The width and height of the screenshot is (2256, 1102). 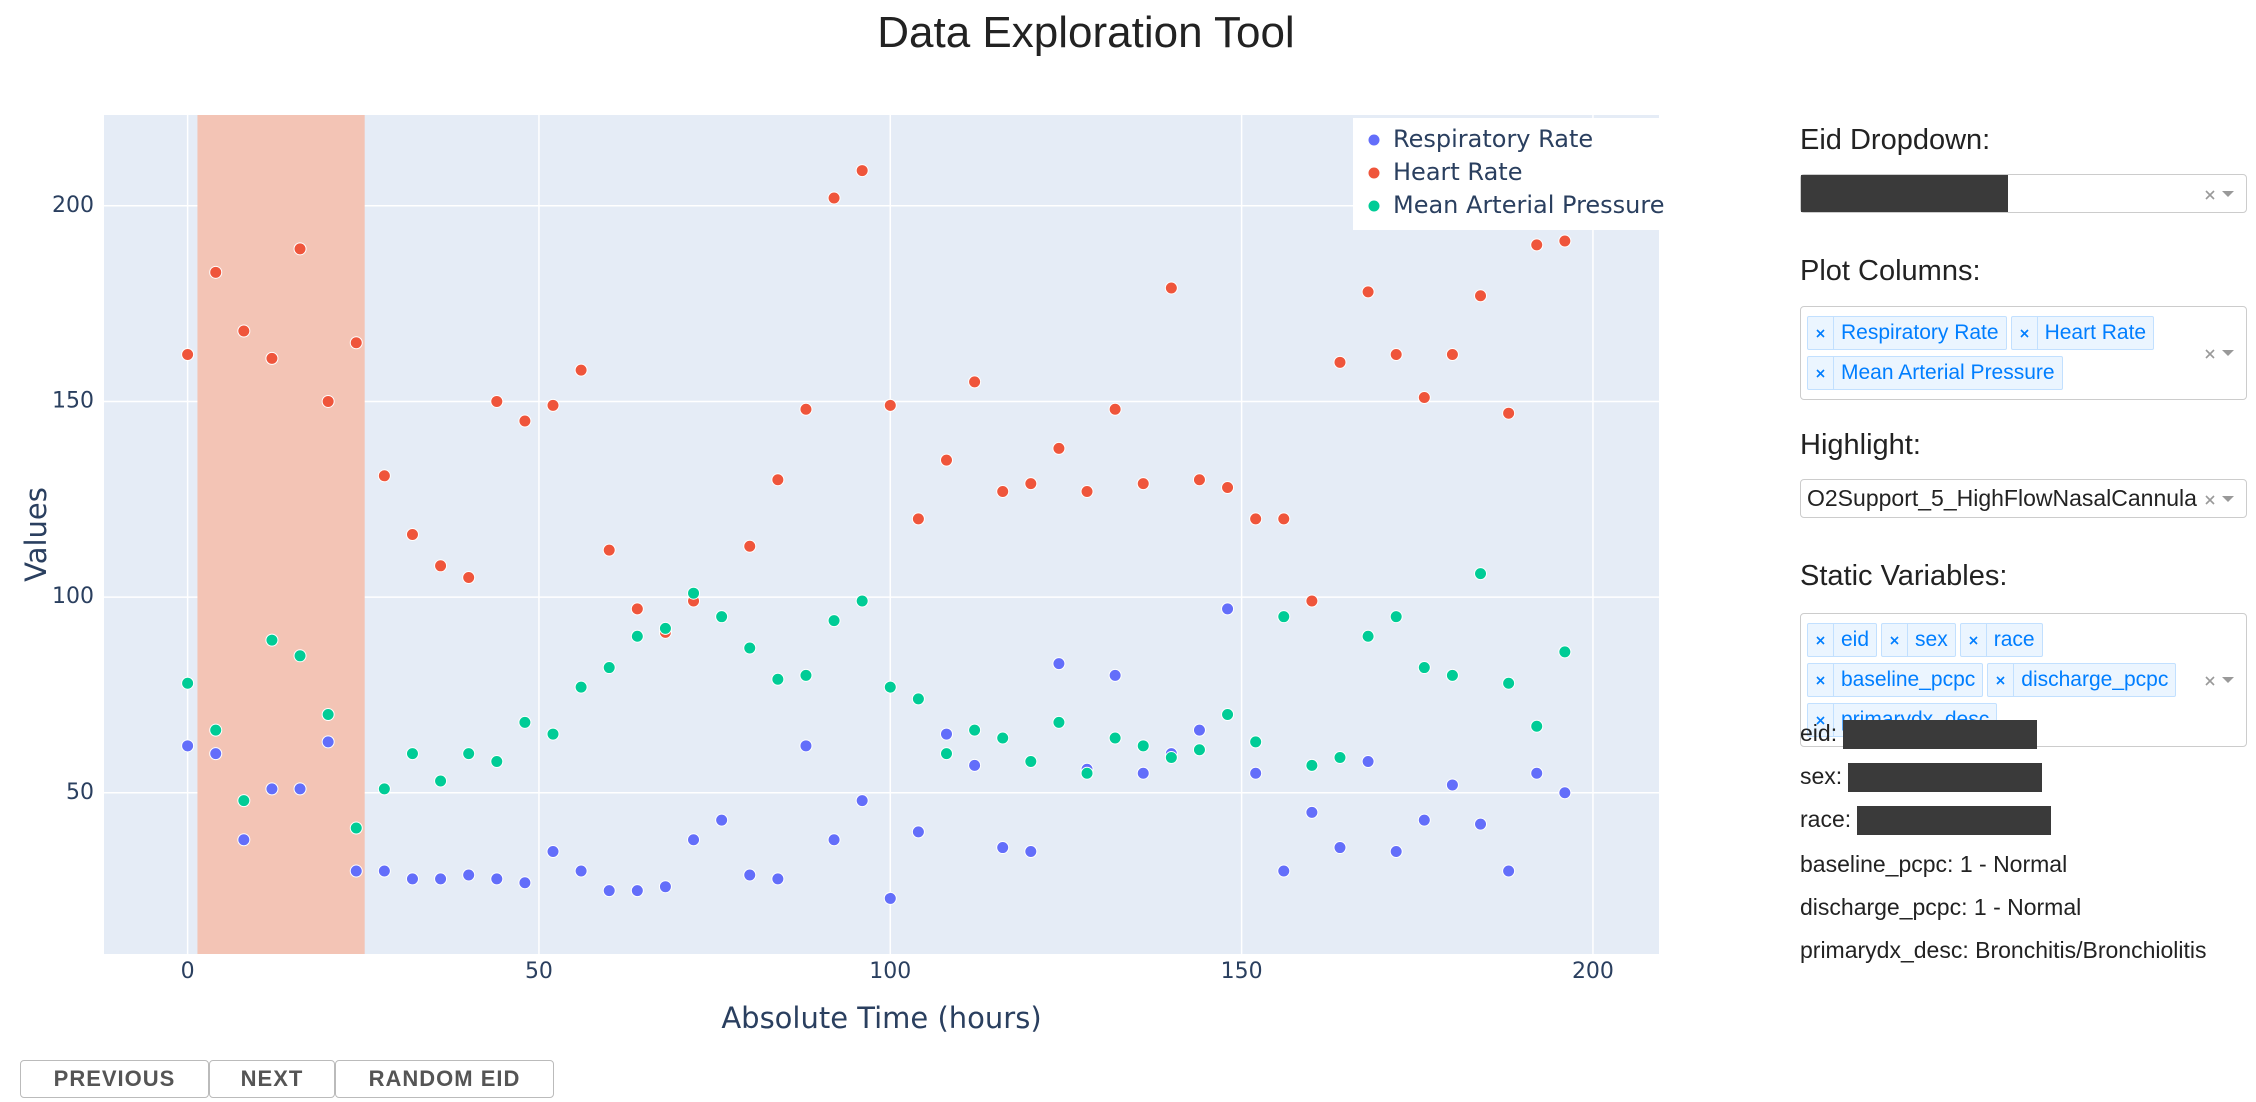 I want to click on tag: race, so click(x=2001, y=640).